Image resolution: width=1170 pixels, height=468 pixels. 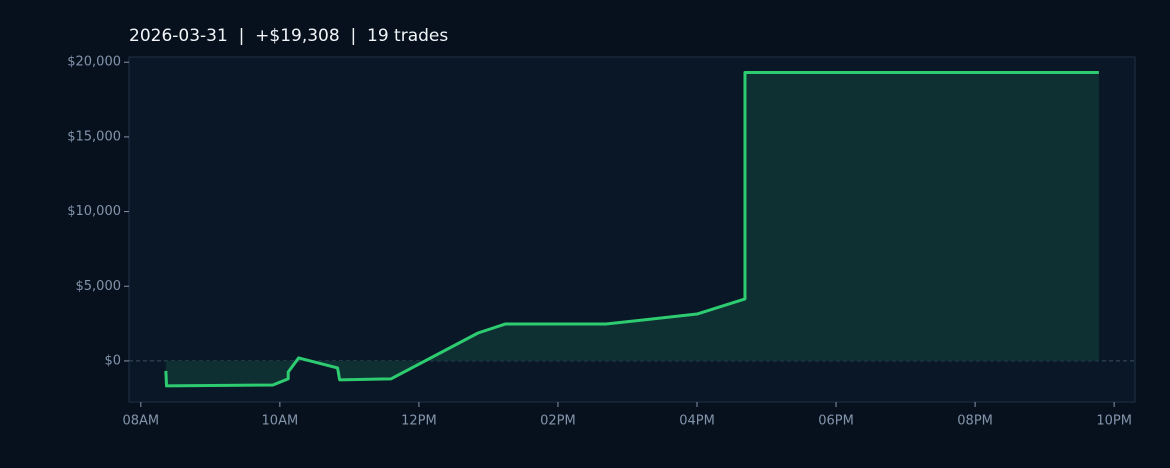 I want to click on x-tick-label: 08AM, so click(x=140, y=421).